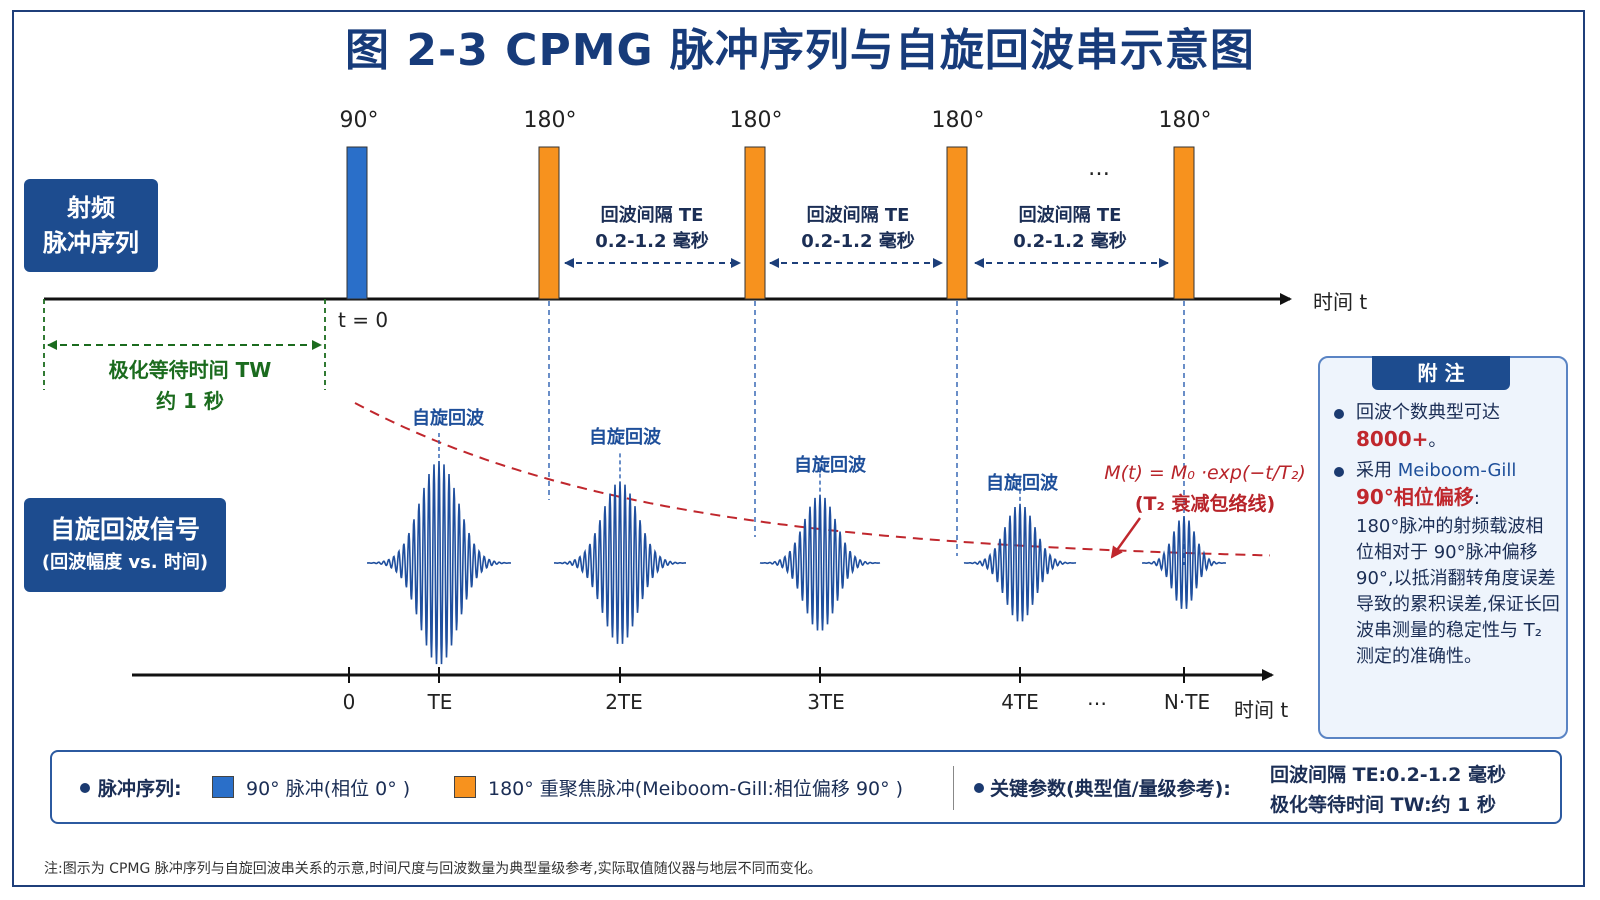 This screenshot has height=900, width=1600. I want to click on echo-label-1: 自旋回波, so click(448, 418).